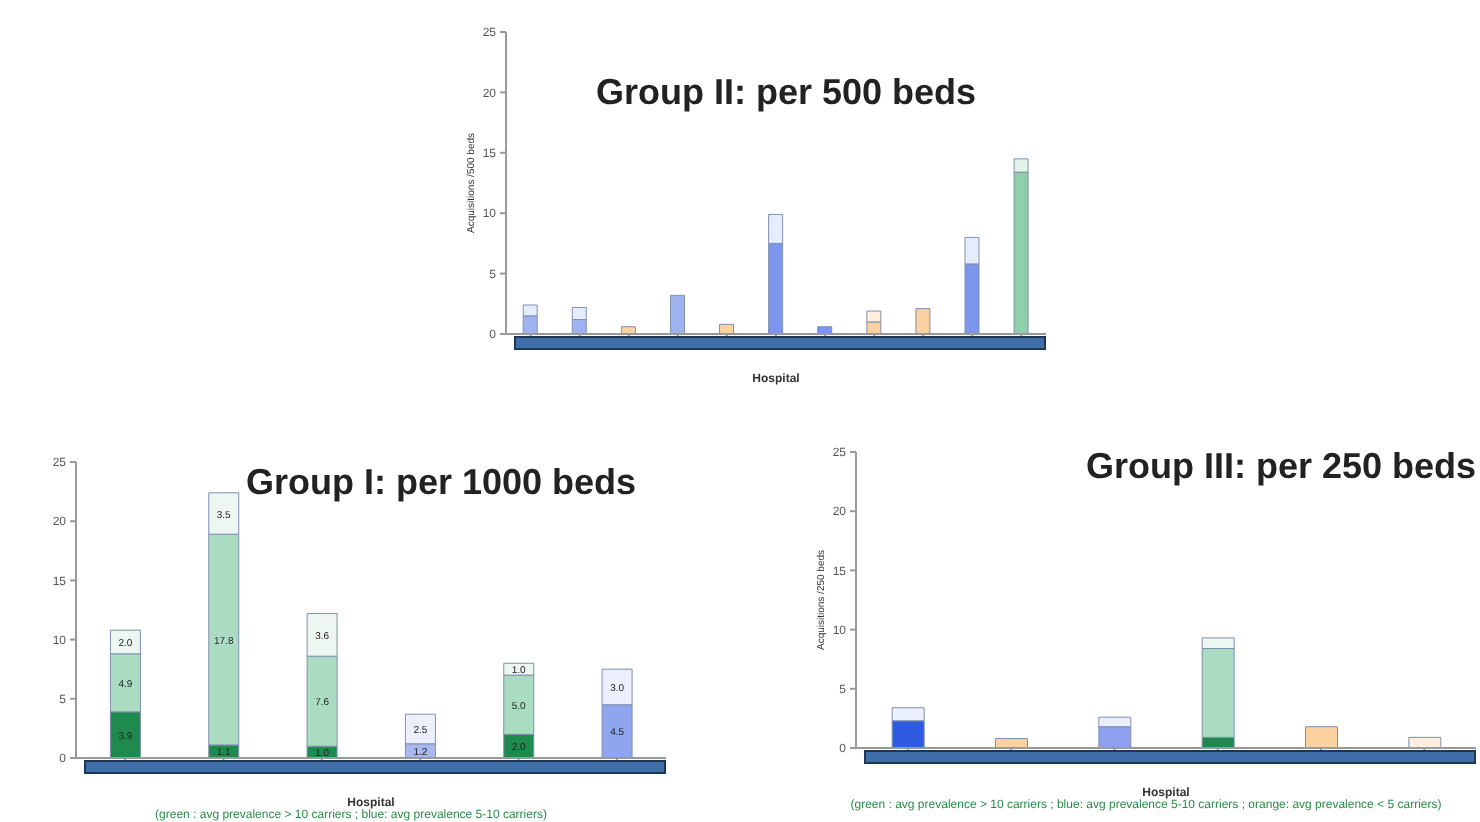 Image resolution: width=1480 pixels, height=822 pixels. What do you see at coordinates (786, 93) in the screenshot?
I see `text: Group II: per 500 beds` at bounding box center [786, 93].